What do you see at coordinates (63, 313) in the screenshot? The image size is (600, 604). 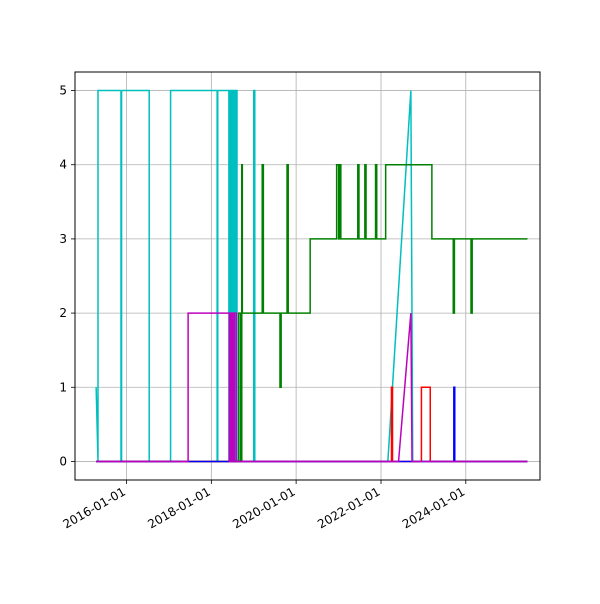 I see `y-tick-label: 2` at bounding box center [63, 313].